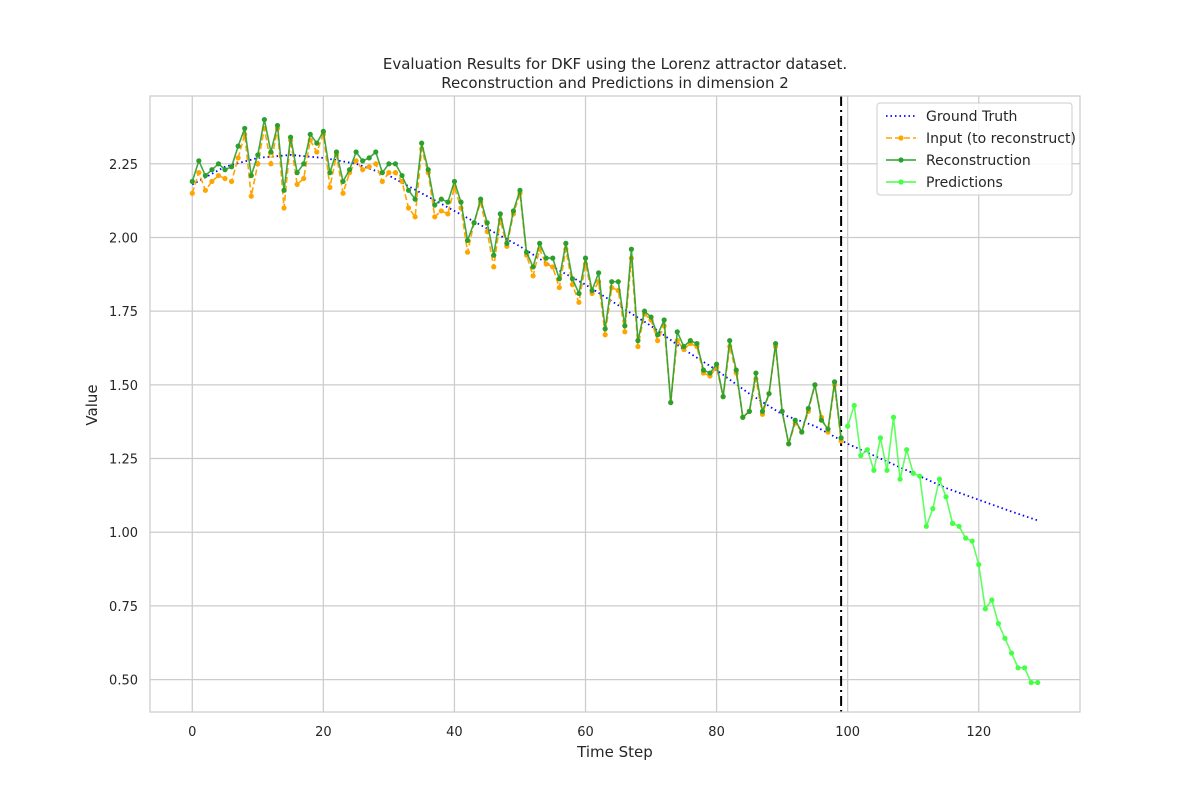 Image resolution: width=1200 pixels, height=800 pixels. What do you see at coordinates (1001, 139) in the screenshot?
I see `legend-label: Input (to reconstruct)` at bounding box center [1001, 139].